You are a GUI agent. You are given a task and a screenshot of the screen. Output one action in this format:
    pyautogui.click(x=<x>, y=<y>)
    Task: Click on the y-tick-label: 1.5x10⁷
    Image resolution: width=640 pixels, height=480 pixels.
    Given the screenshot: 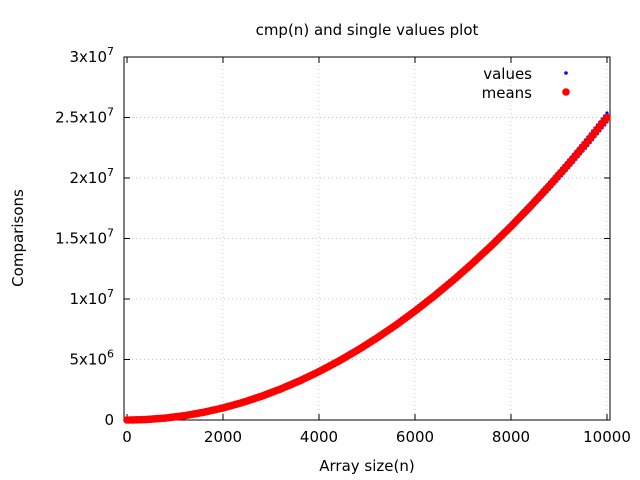 What is the action you would take?
    pyautogui.click(x=84, y=237)
    